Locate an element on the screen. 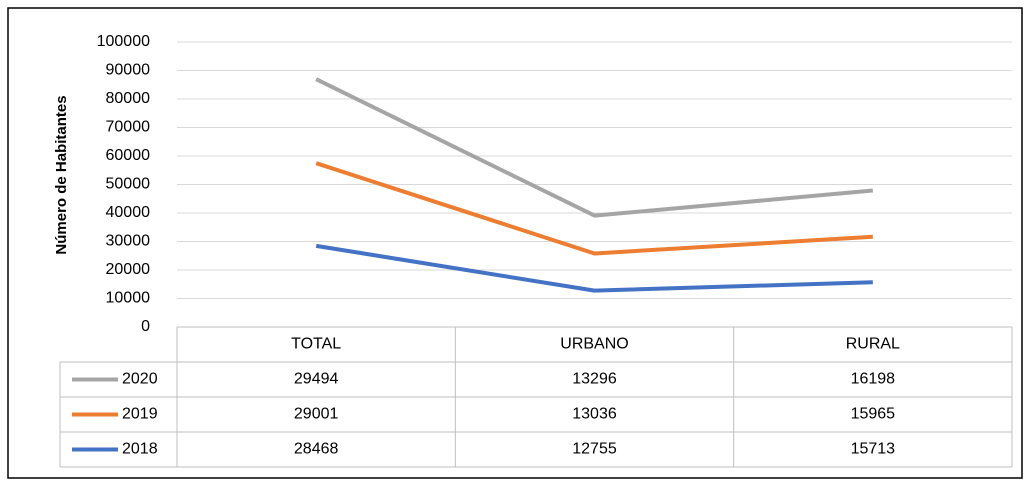 This screenshot has width=1029, height=490. x-tick-label: URBANO is located at coordinates (594, 344).